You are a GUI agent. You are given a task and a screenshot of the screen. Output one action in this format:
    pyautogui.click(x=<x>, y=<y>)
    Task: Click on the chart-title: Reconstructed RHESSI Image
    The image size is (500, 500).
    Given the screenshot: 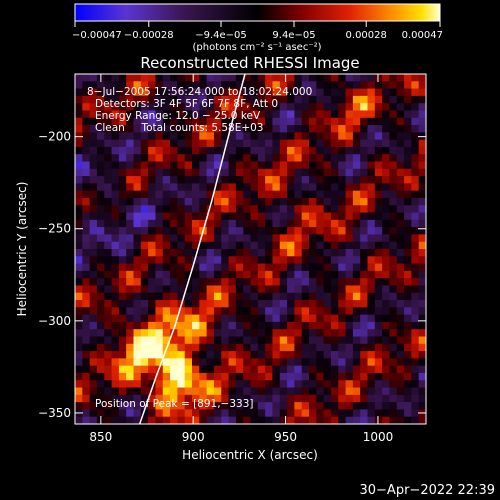 What is the action you would take?
    pyautogui.click(x=249, y=63)
    